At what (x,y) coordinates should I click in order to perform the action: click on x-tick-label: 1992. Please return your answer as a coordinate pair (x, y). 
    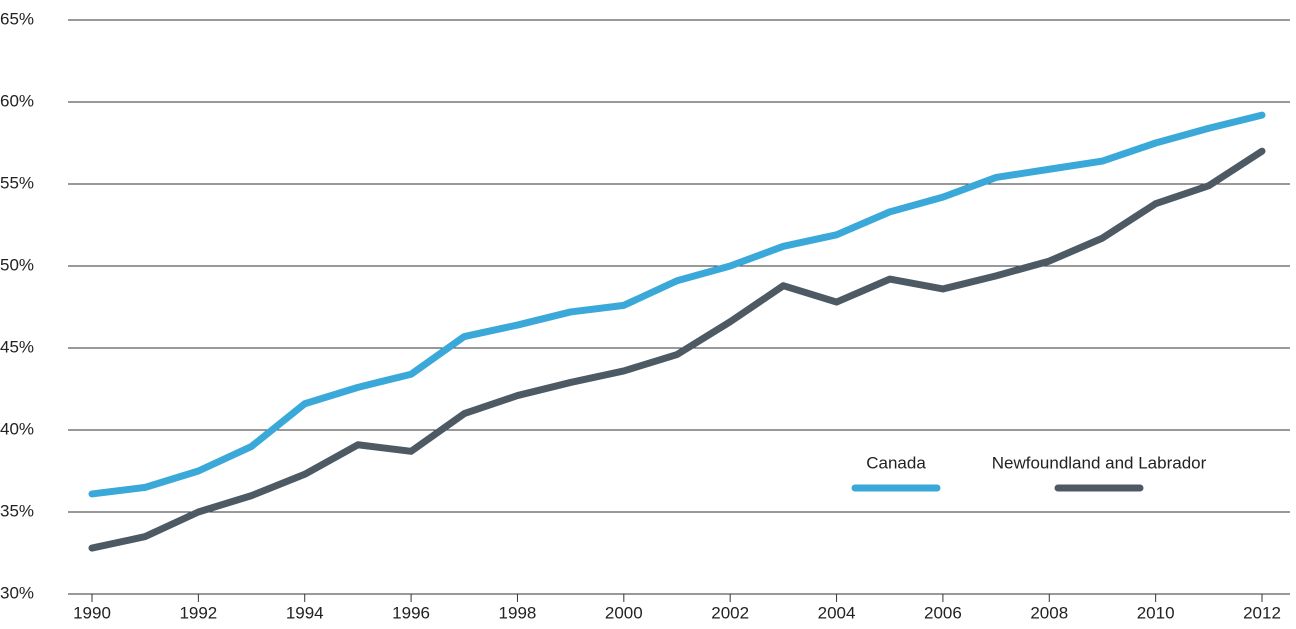
    Looking at the image, I should click on (198, 612).